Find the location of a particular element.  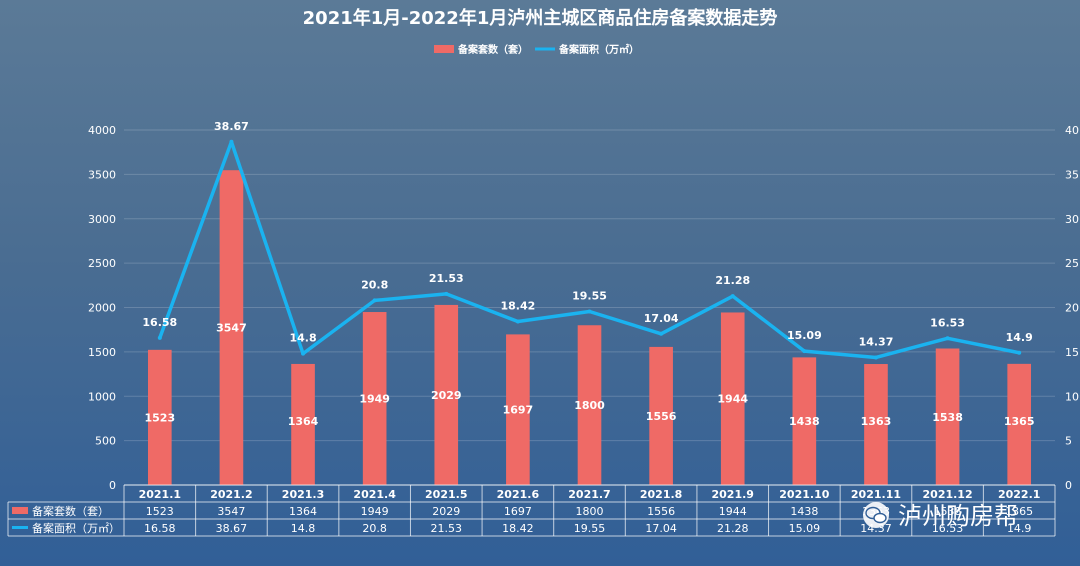

table-cell: 19.55 is located at coordinates (590, 528).